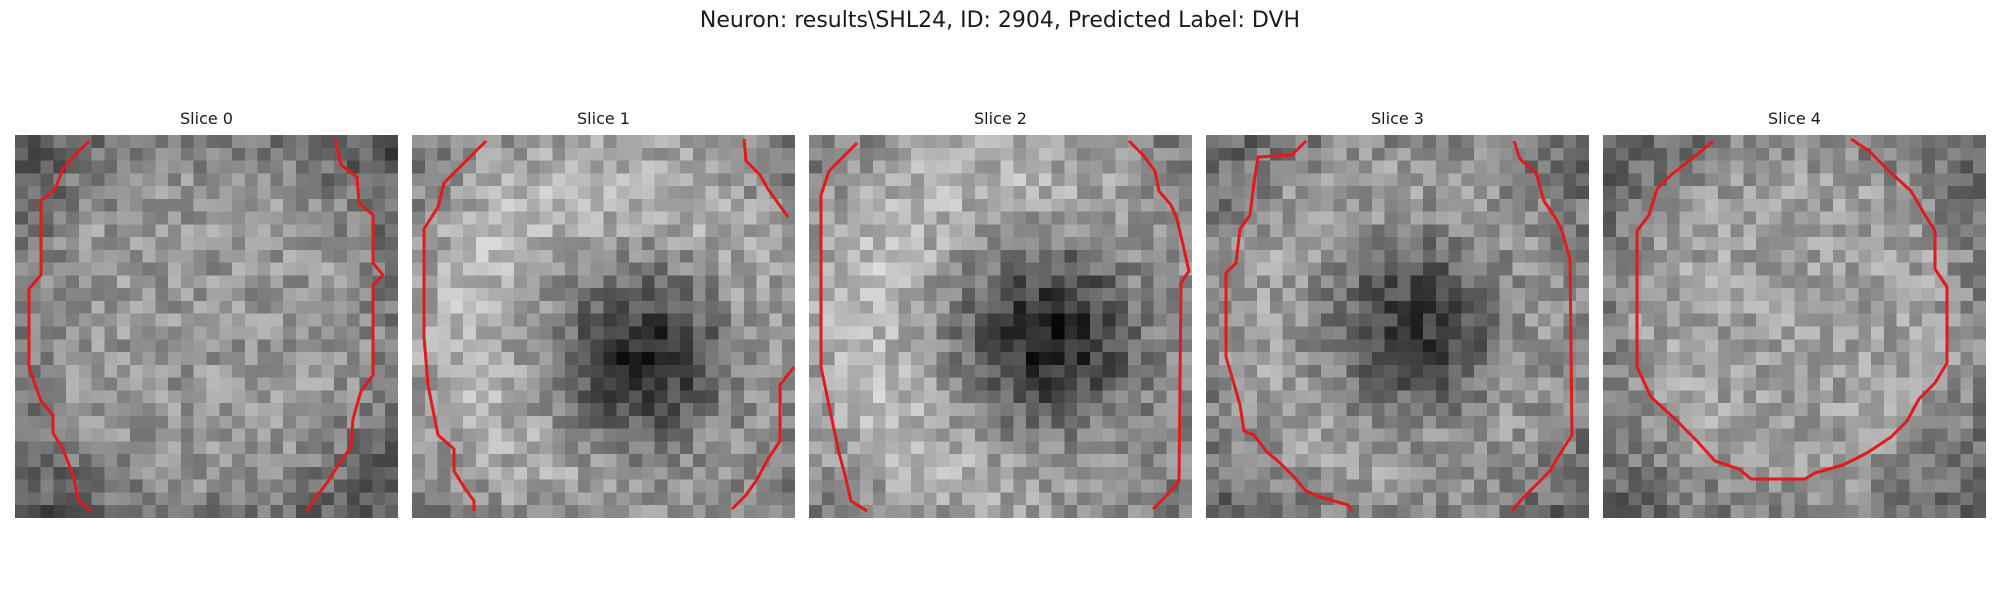 This screenshot has width=2000, height=600. Describe the element at coordinates (1000, 118) in the screenshot. I see `slice-title-2: Slice 2` at that location.